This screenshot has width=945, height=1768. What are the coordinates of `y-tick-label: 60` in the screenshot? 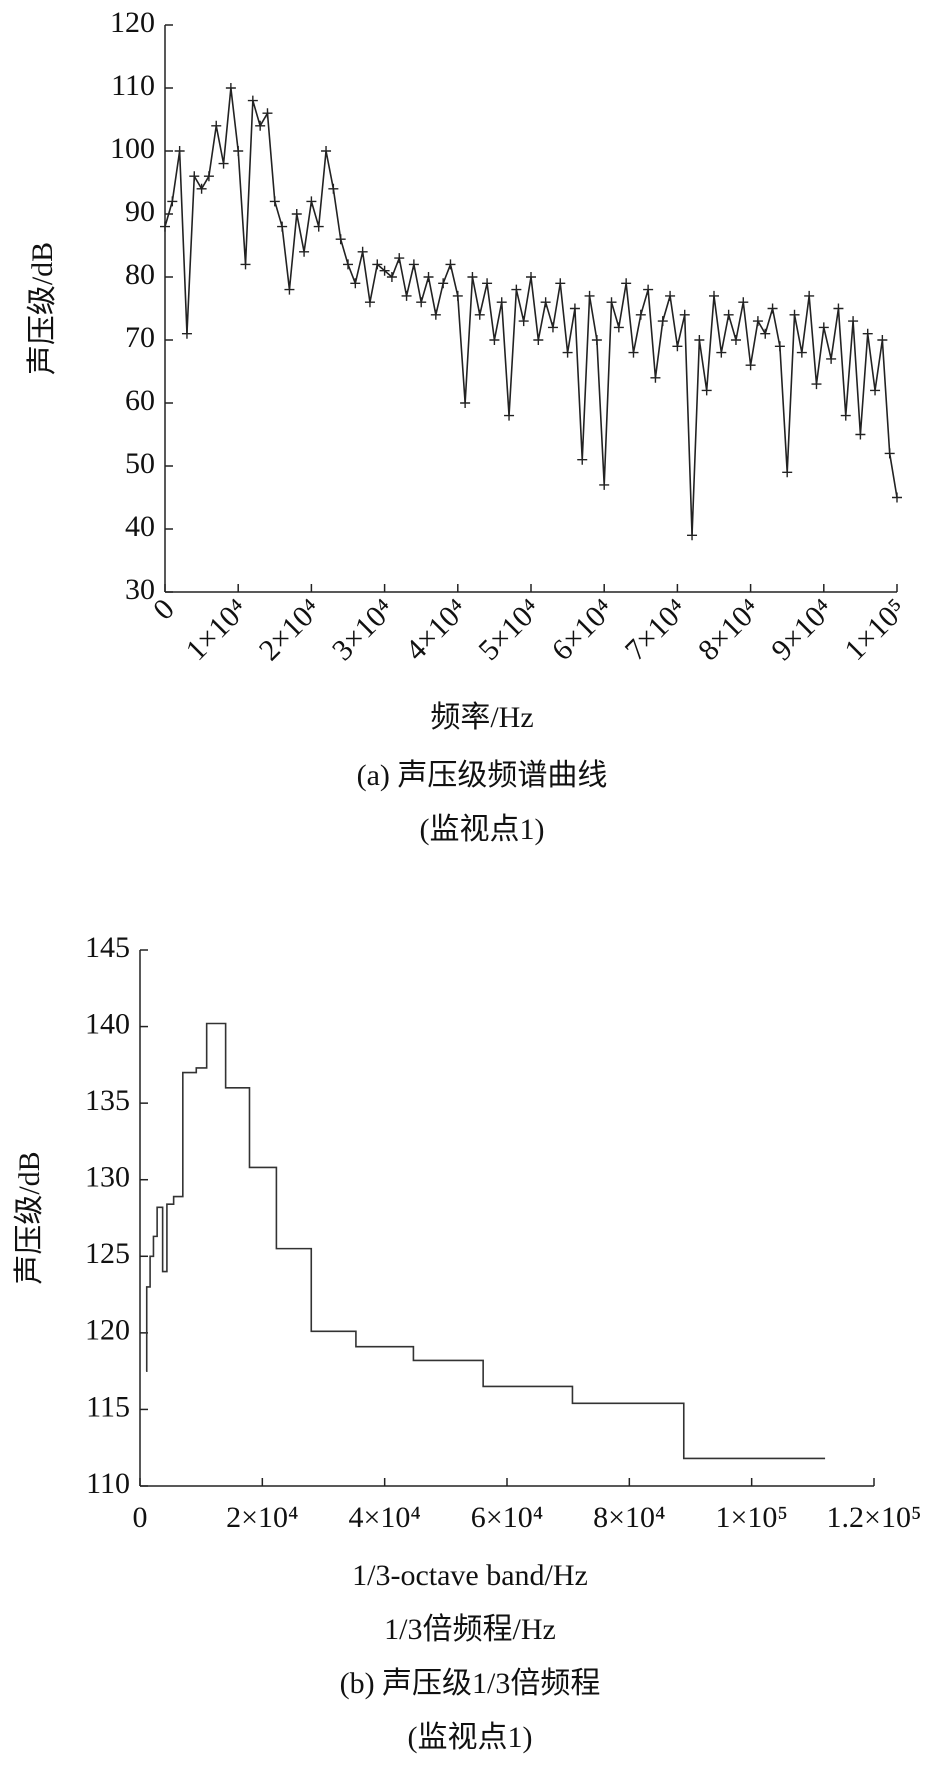 It's located at (140, 400).